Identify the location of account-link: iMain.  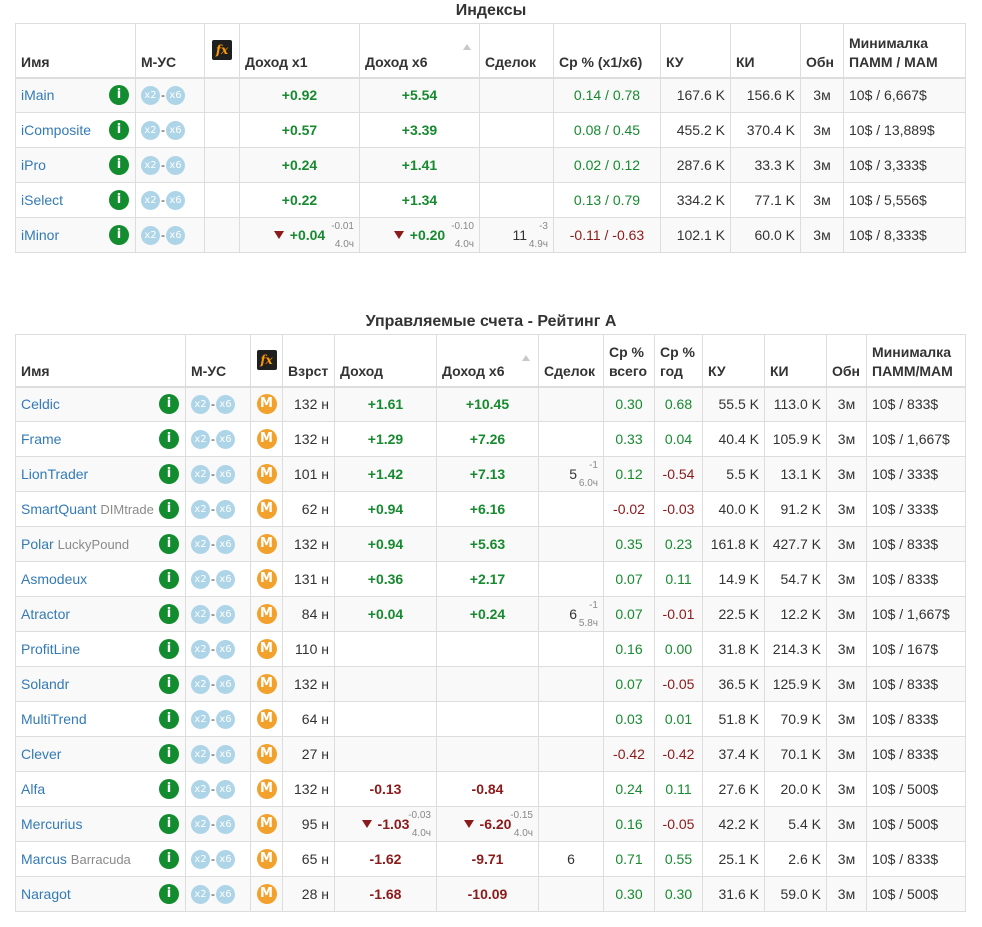
(38, 95).